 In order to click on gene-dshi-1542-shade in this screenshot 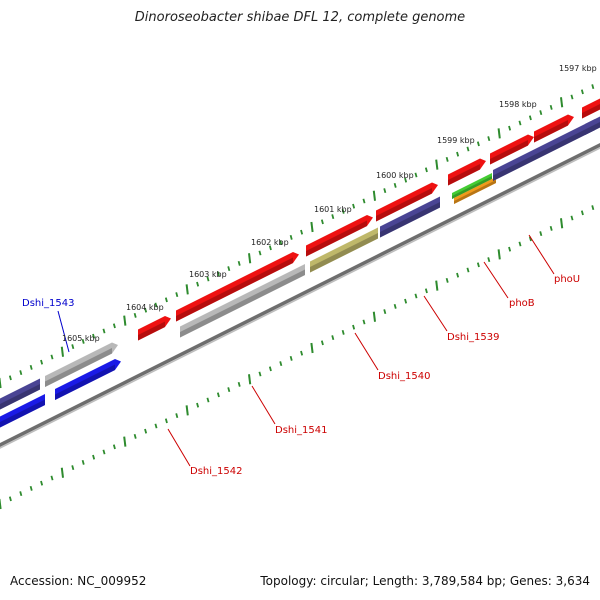, I will do `click(151, 331)`.